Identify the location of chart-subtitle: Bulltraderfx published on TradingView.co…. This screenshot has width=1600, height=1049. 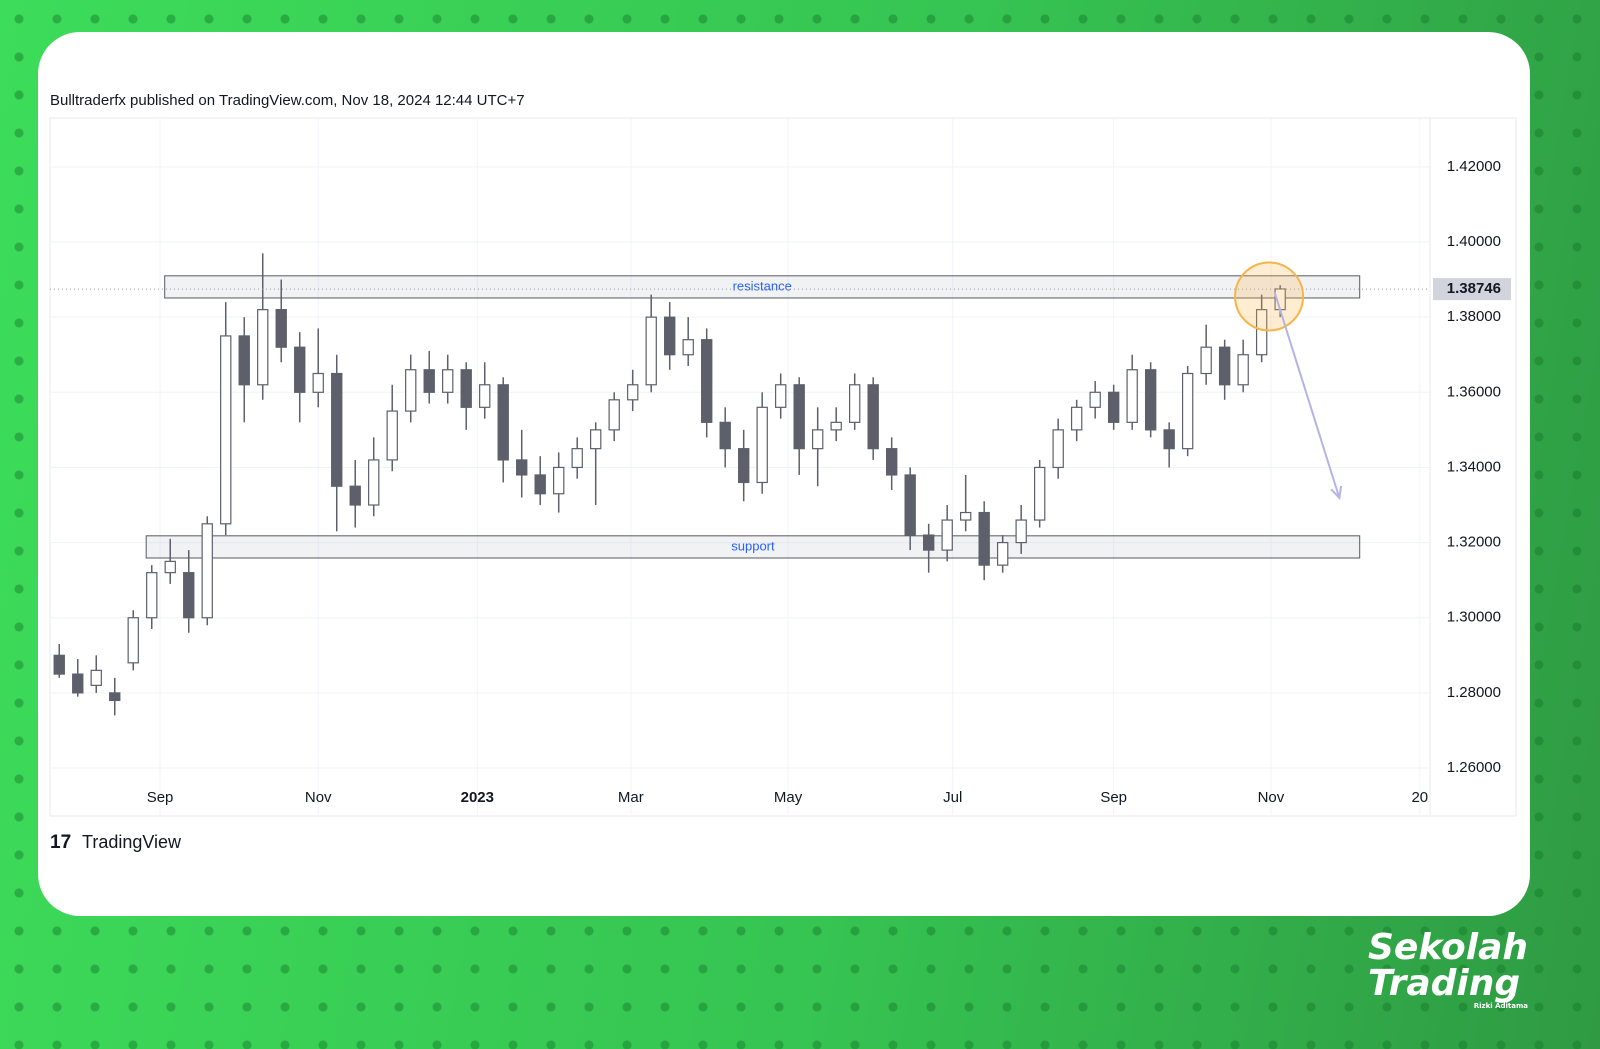
(287, 100).